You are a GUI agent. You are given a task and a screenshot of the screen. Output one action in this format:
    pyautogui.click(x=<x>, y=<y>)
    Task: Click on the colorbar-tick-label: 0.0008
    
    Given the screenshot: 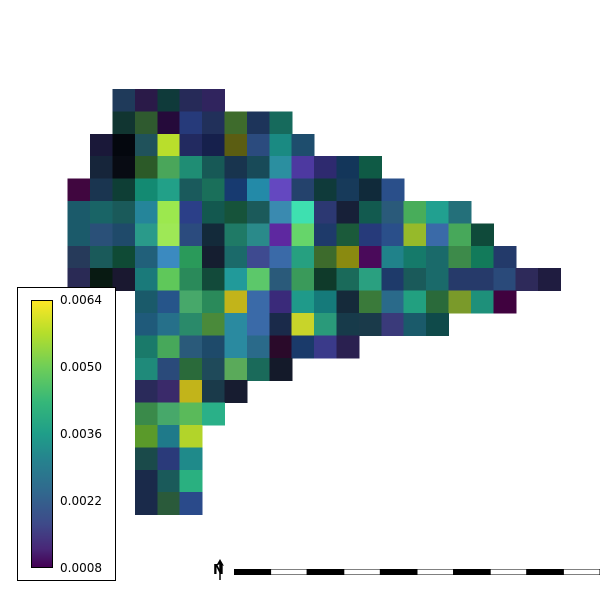 What is the action you would take?
    pyautogui.click(x=81, y=568)
    